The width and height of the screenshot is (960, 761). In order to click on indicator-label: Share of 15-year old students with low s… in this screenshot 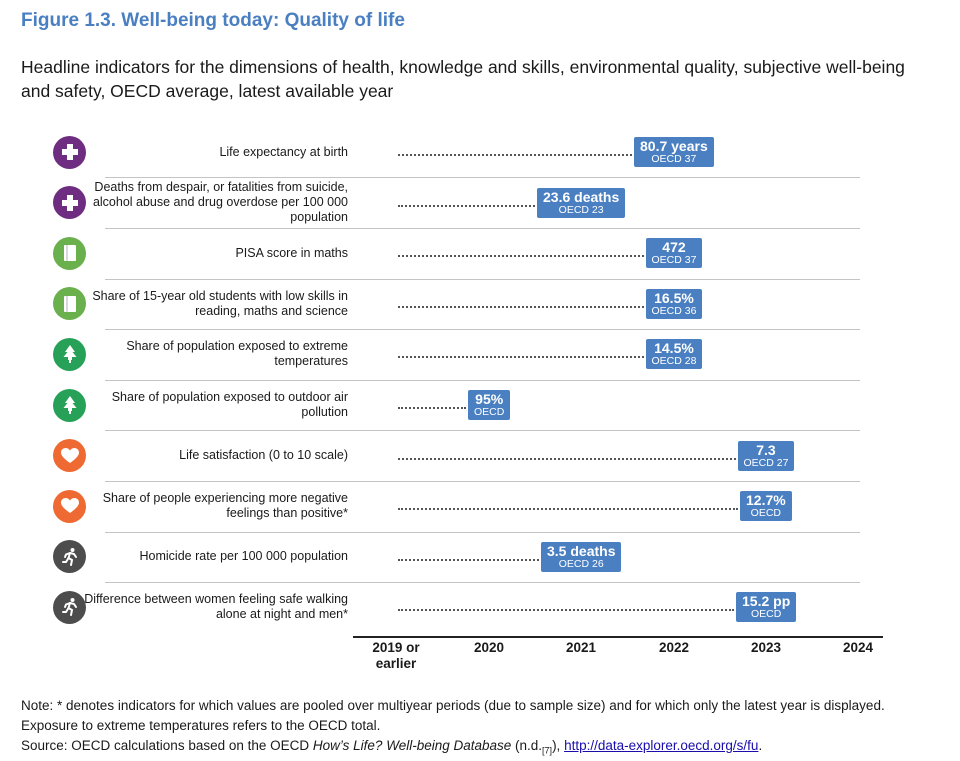, I will do `click(220, 303)`.